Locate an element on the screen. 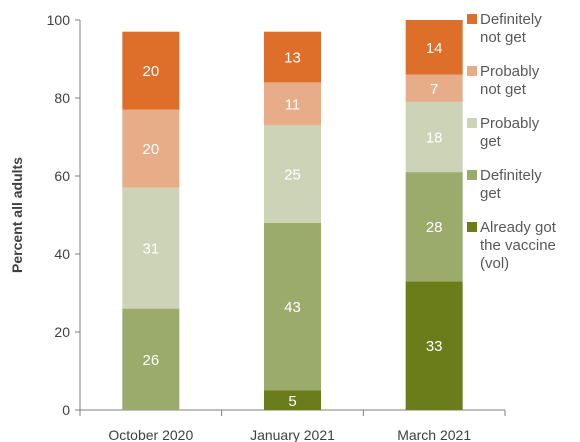 The height and width of the screenshot is (442, 580). bar-data-label: 33 is located at coordinates (434, 346).